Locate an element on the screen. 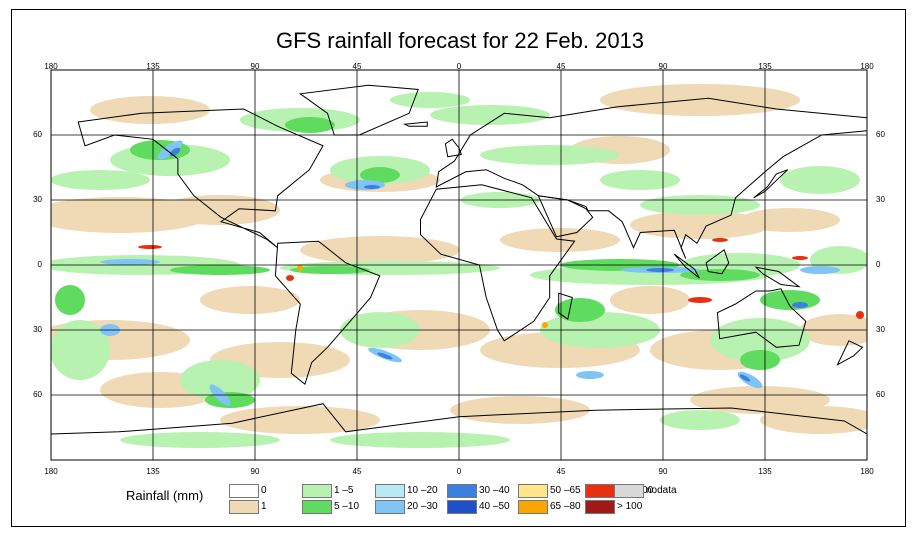 This screenshot has height=539, width=920. longitude-tick-top: 135 is located at coordinates (765, 66).